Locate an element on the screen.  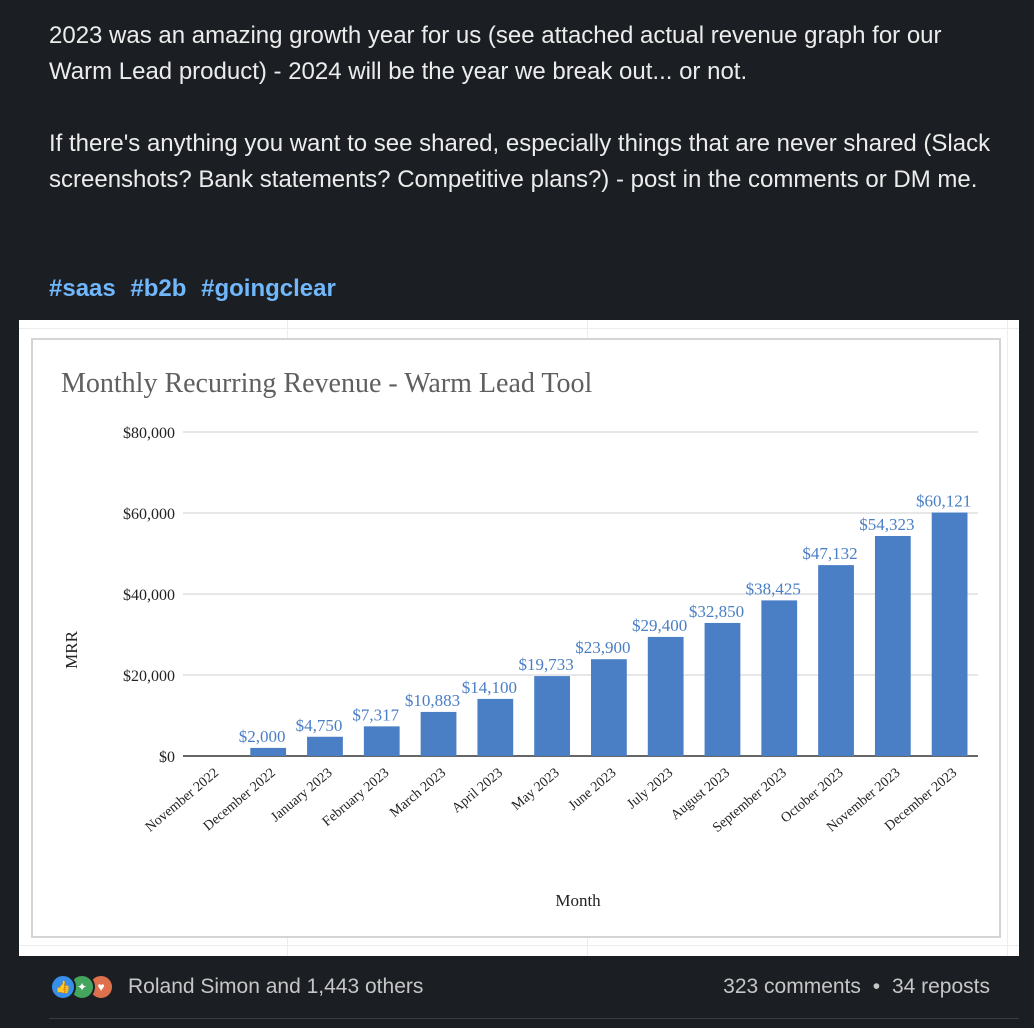
data-label: $7,317 is located at coordinates (375, 714).